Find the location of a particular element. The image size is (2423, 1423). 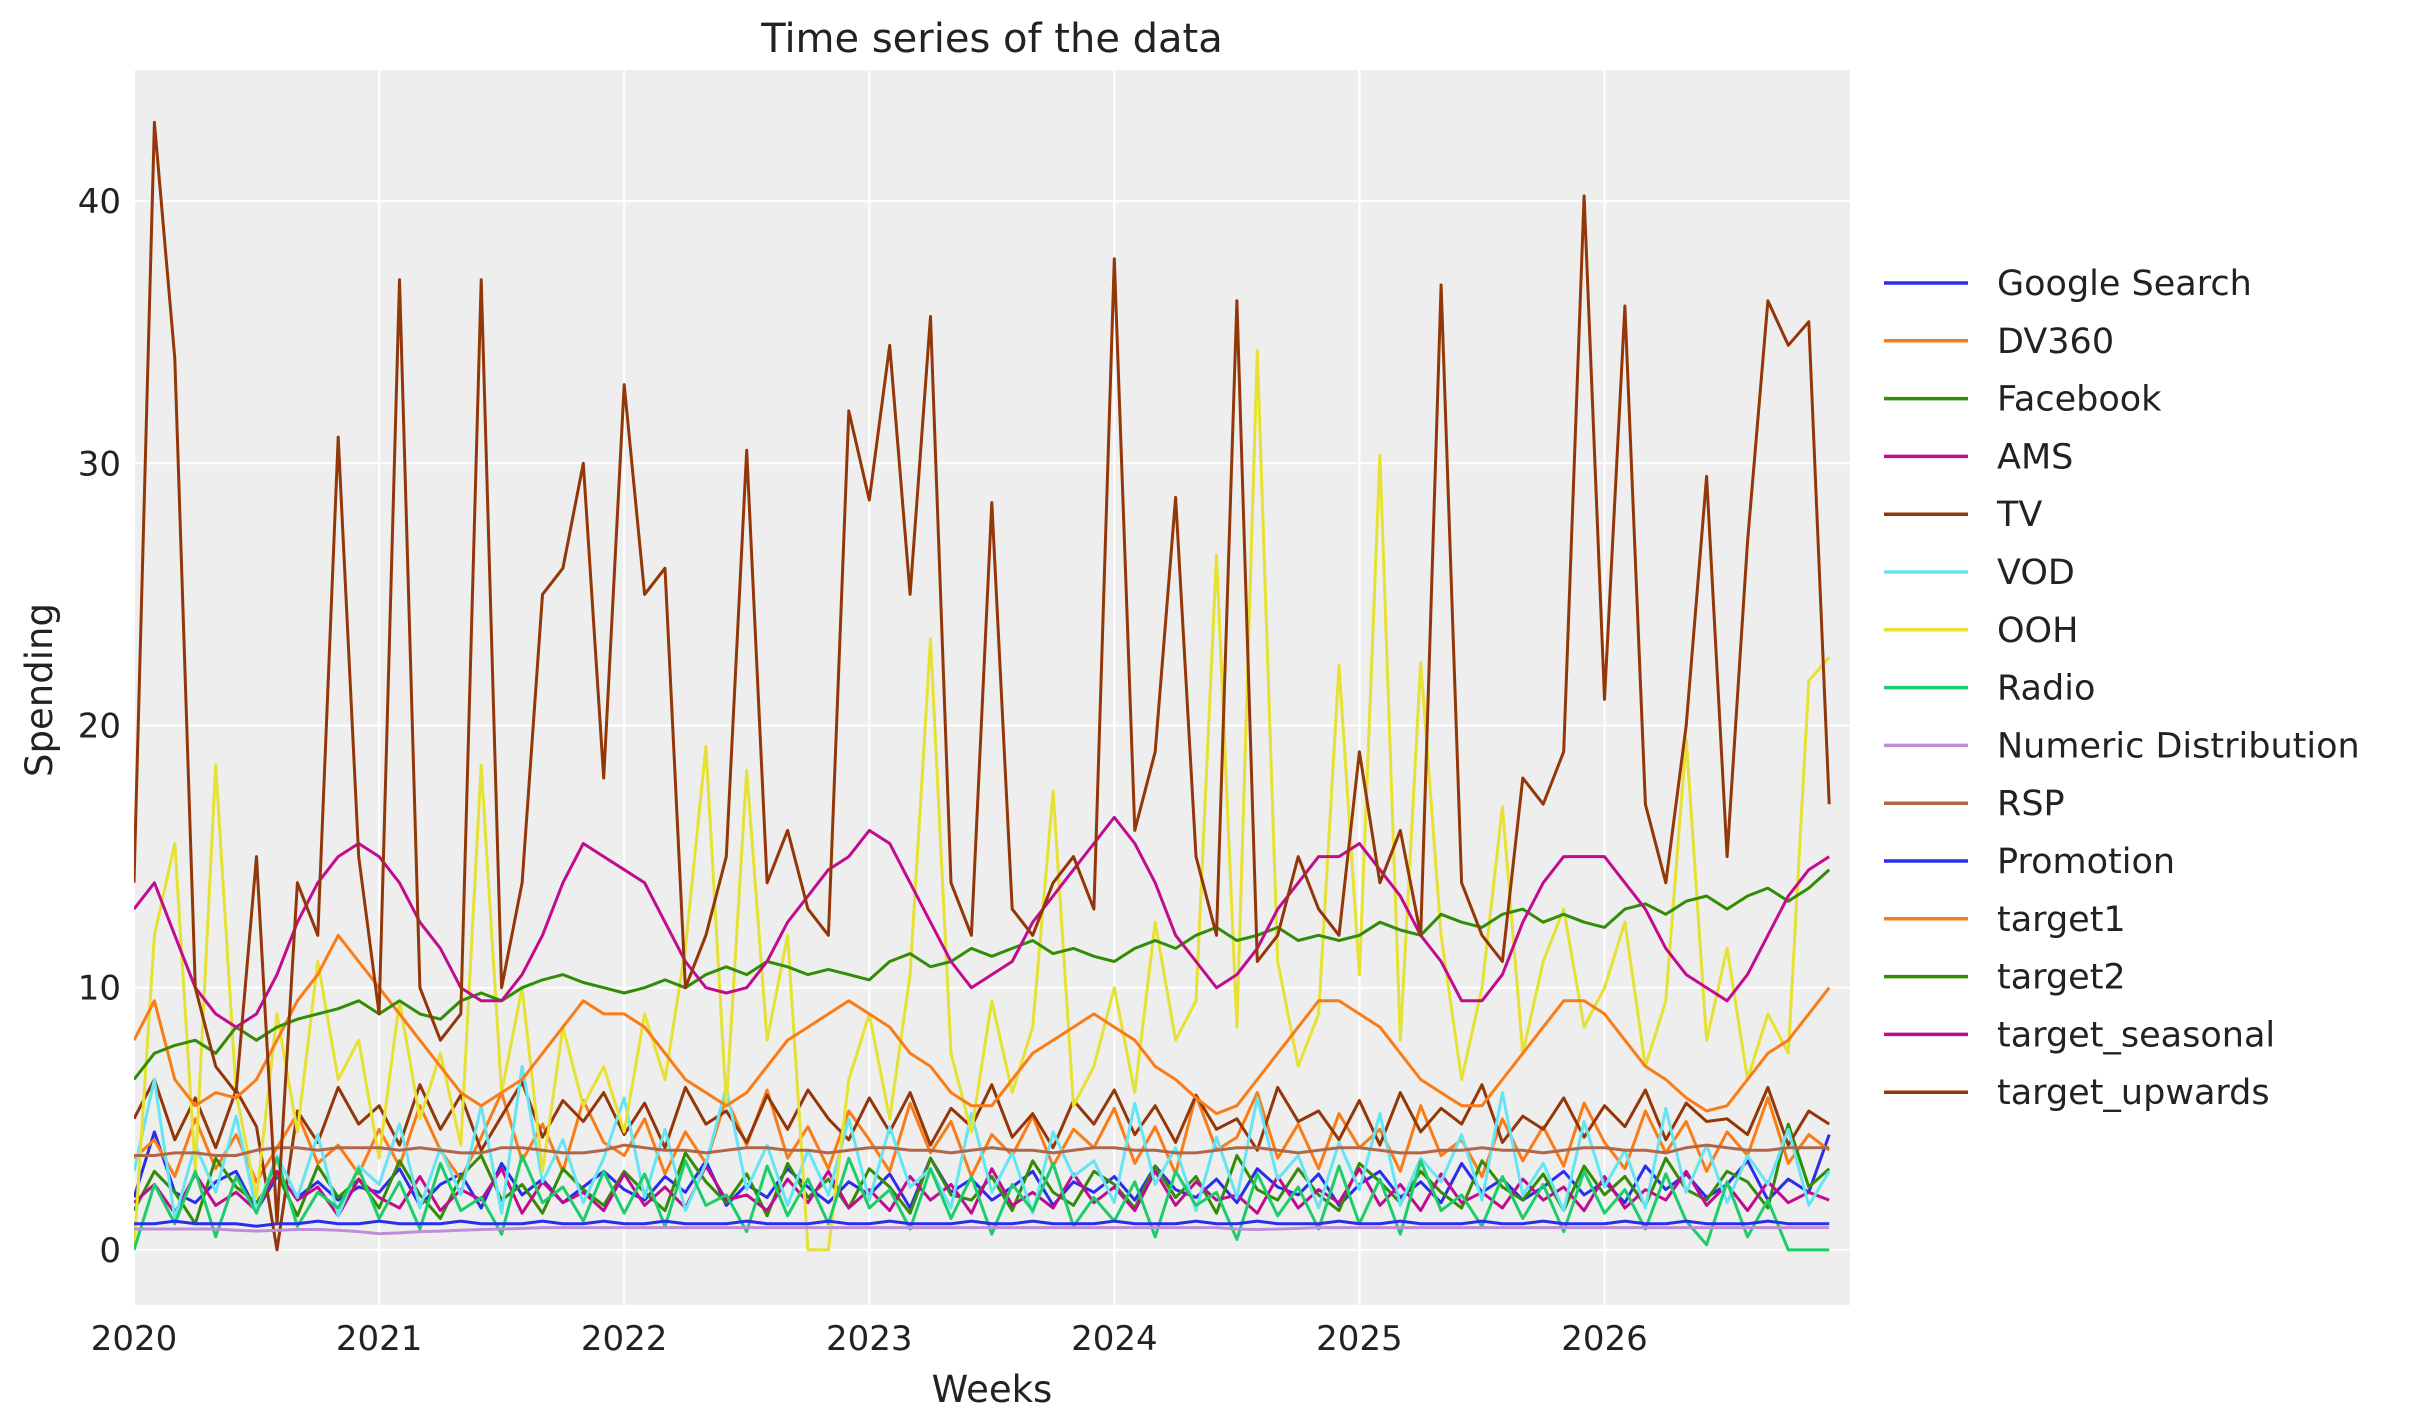

y-tick-labels: 0 10 20 30 40 is located at coordinates (99, 726).